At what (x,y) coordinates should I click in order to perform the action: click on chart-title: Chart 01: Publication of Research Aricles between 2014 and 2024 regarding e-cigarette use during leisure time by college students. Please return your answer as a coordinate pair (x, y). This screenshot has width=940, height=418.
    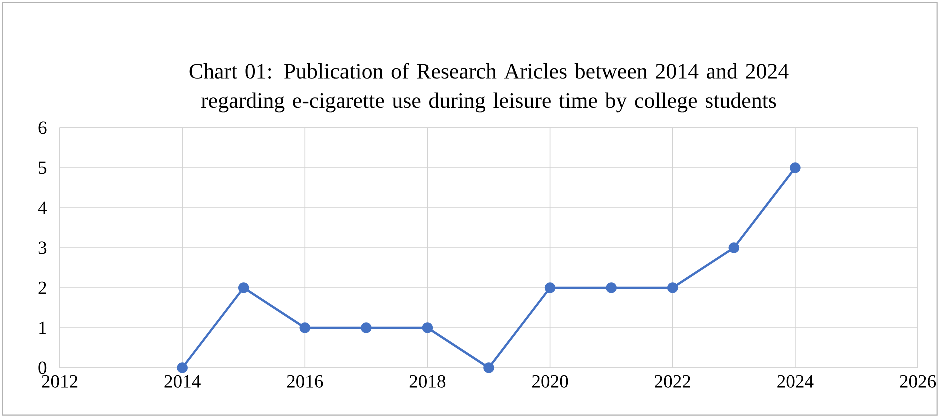
    Looking at the image, I should click on (489, 88).